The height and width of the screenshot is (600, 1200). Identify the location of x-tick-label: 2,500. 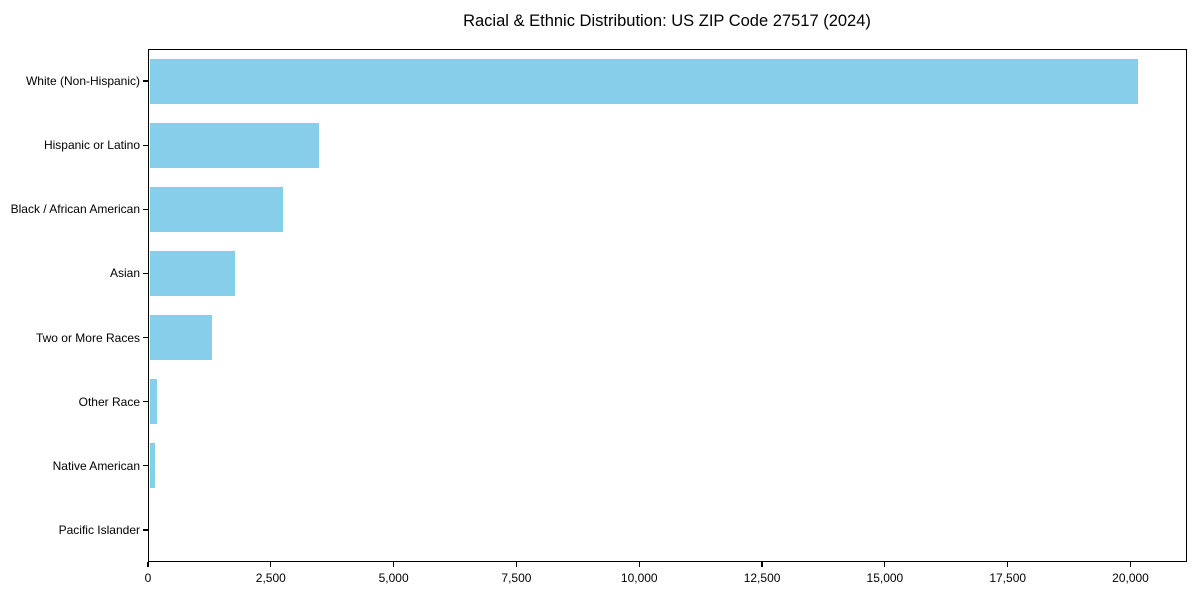
(270, 578).